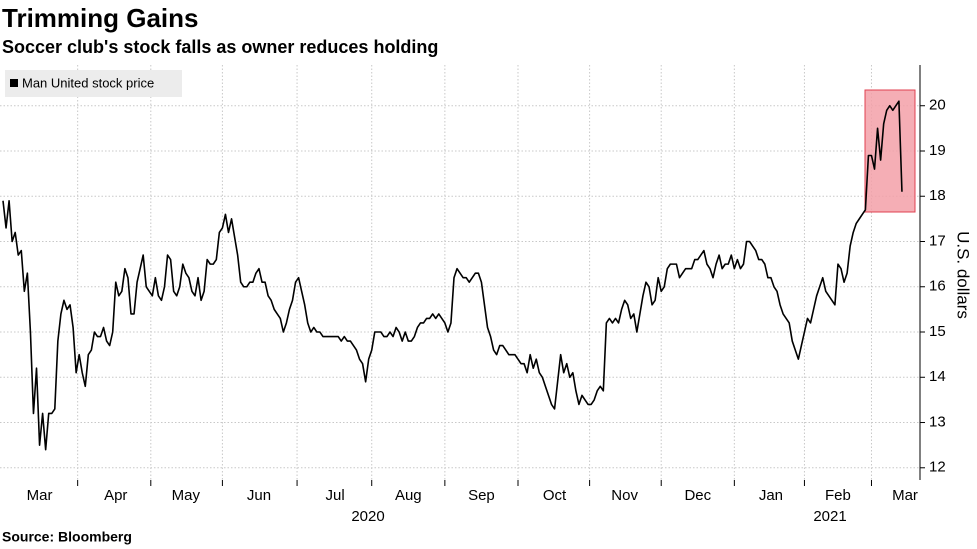 The height and width of the screenshot is (549, 977). Describe the element at coordinates (937, 195) in the screenshot. I see `y-tick-label: 18` at that location.